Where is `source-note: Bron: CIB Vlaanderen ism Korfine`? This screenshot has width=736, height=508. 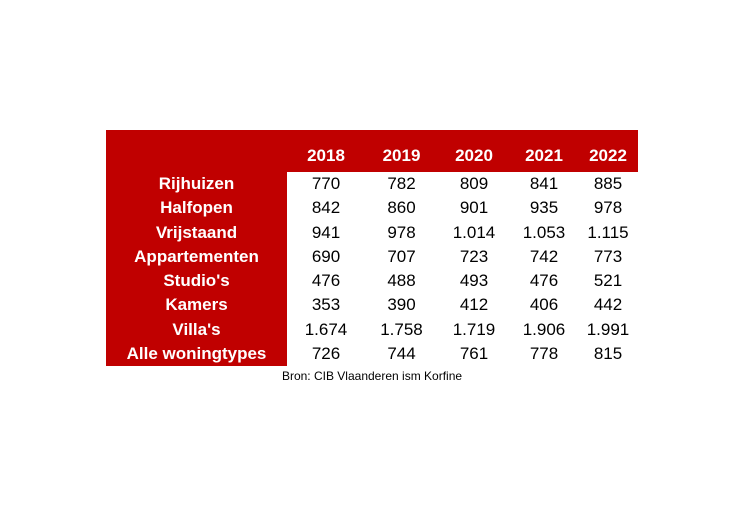
source-note: Bron: CIB Vlaanderen ism Korfine is located at coordinates (372, 376).